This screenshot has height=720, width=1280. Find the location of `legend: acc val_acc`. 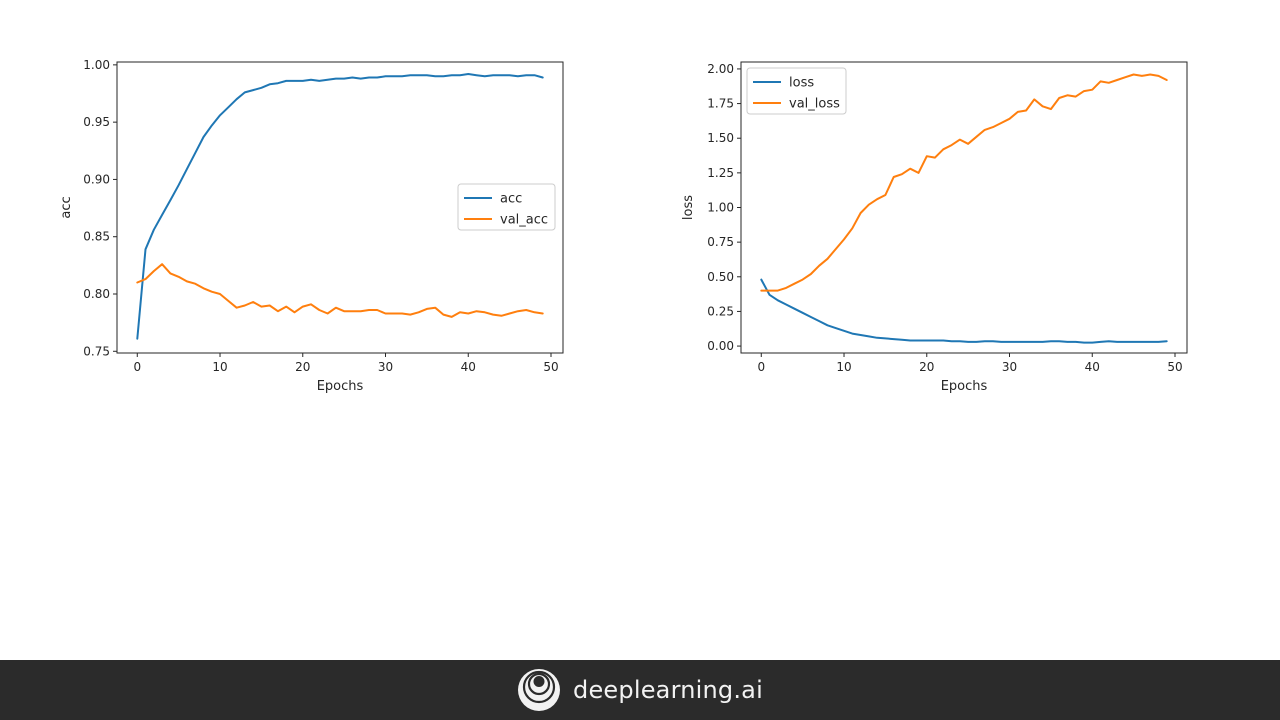

legend: acc val_acc is located at coordinates (506, 207).